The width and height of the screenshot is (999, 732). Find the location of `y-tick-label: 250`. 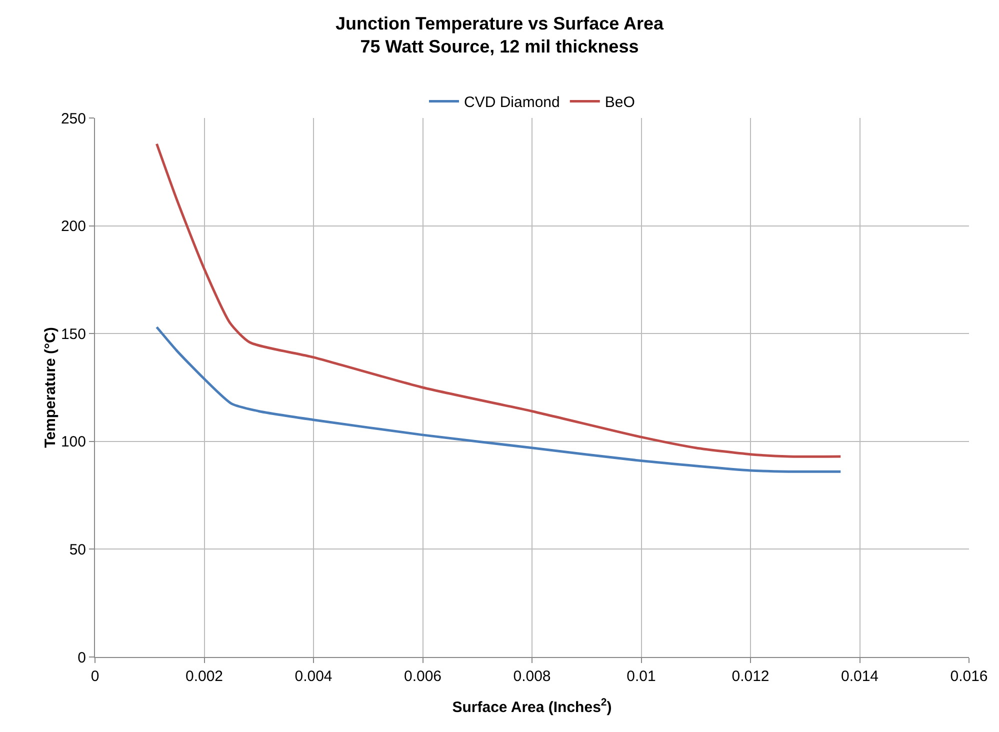

y-tick-label: 250 is located at coordinates (73, 119).